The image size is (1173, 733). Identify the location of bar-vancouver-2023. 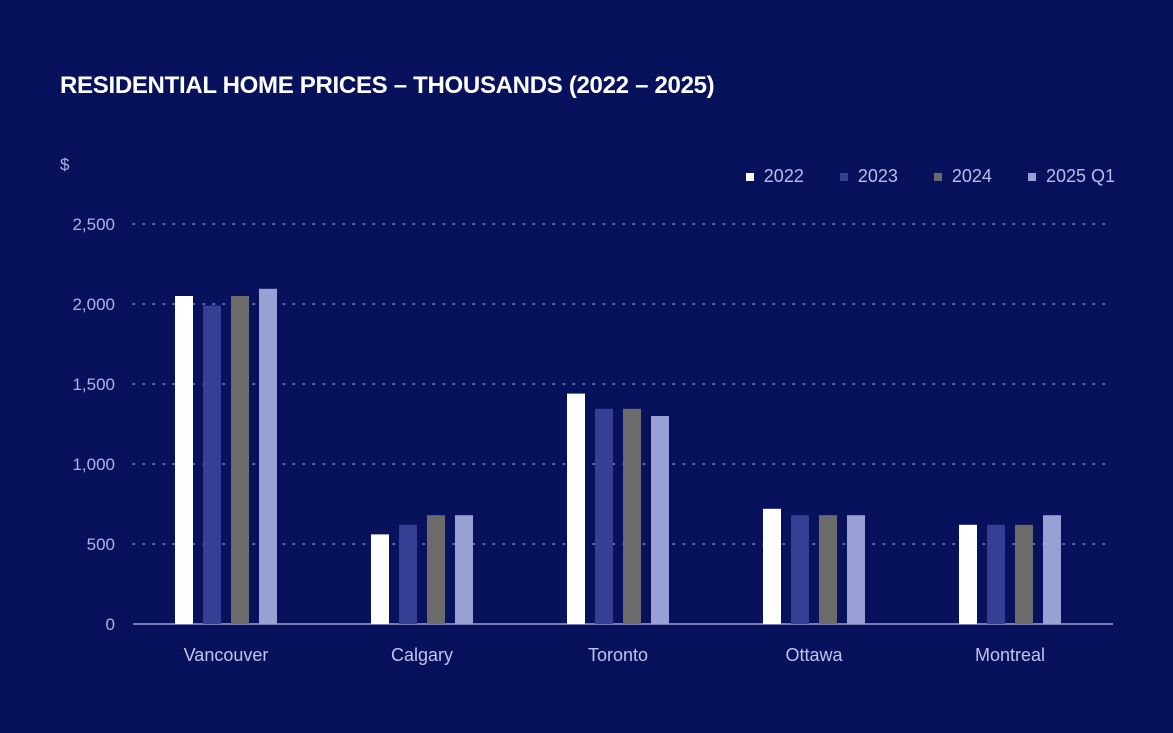
(212, 464).